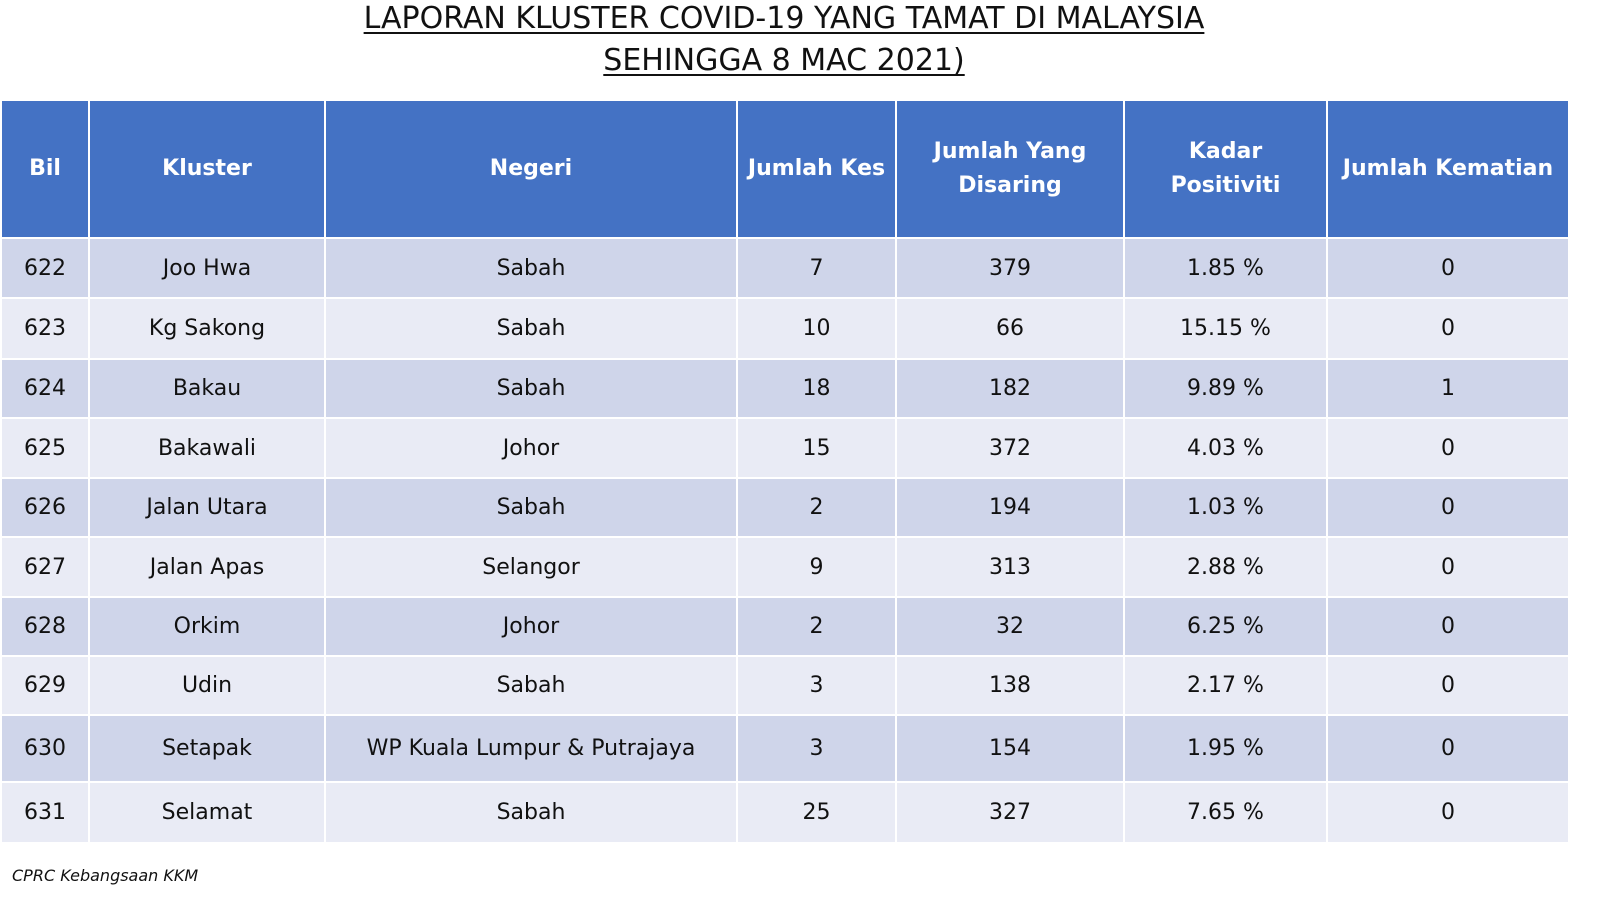  Describe the element at coordinates (207, 748) in the screenshot. I see `cell-kluster: Setapak` at that location.